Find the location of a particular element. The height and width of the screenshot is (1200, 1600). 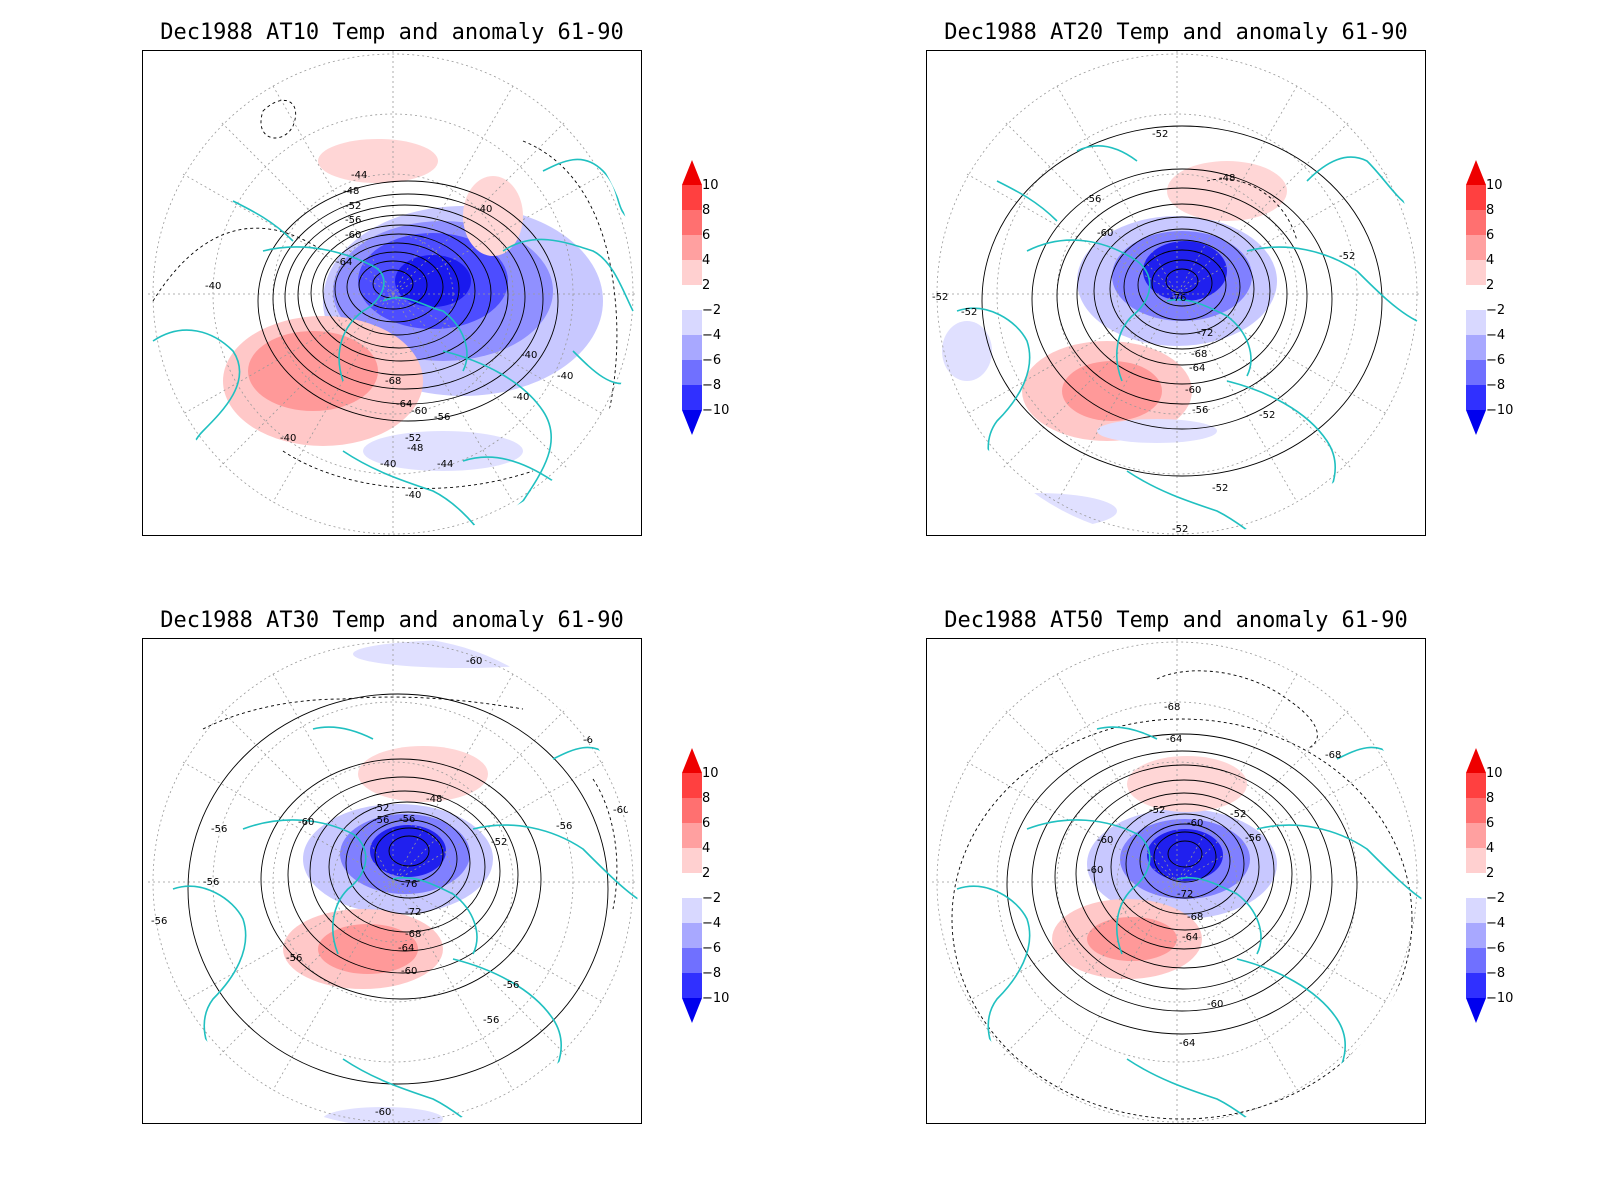

contour-label: -44 is located at coordinates (445, 464).